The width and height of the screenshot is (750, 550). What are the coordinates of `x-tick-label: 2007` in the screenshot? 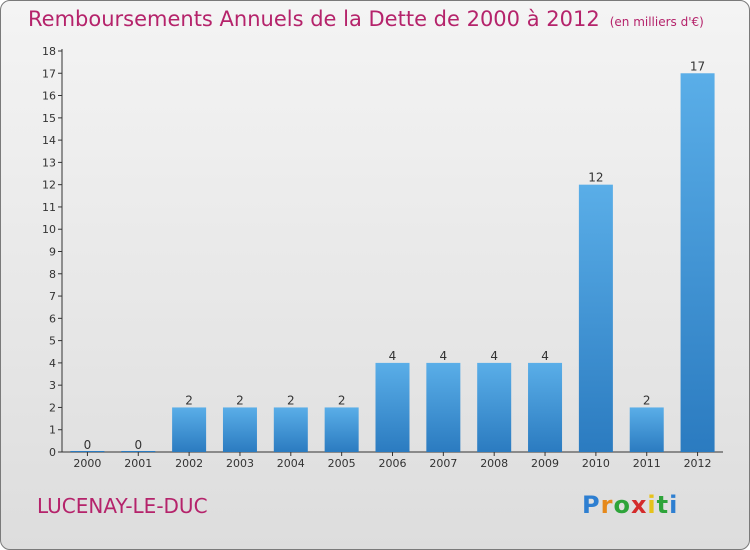 It's located at (443, 463).